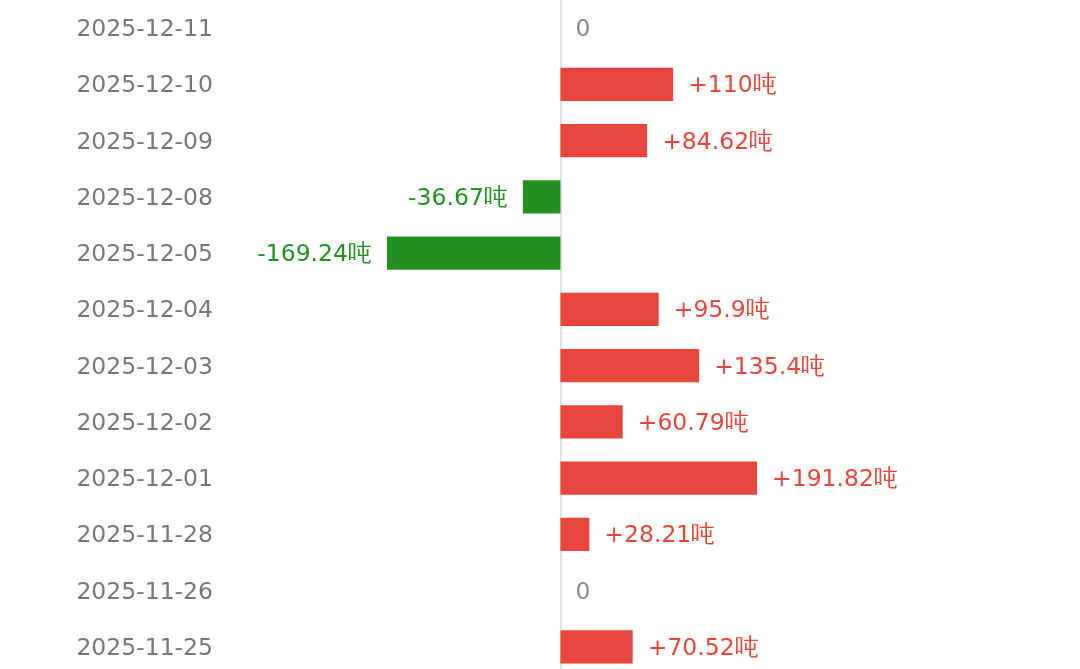  What do you see at coordinates (835, 478) in the screenshot?
I see `data-label: +191.82吨` at bounding box center [835, 478].